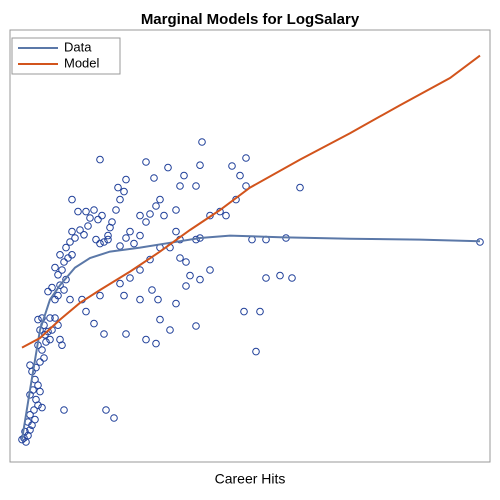  I want to click on legend-box, so click(66, 56).